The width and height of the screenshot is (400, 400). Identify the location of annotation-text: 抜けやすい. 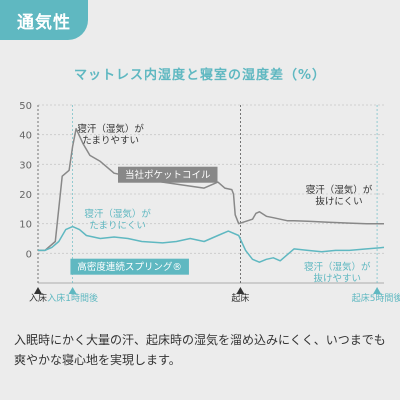
(338, 279).